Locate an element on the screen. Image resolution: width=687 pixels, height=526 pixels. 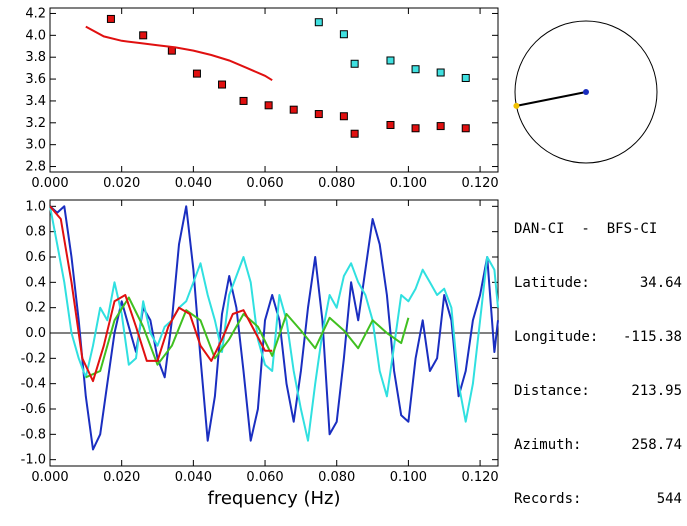
dispersion-y-tick-label: 4.2 is located at coordinates (35, 13).